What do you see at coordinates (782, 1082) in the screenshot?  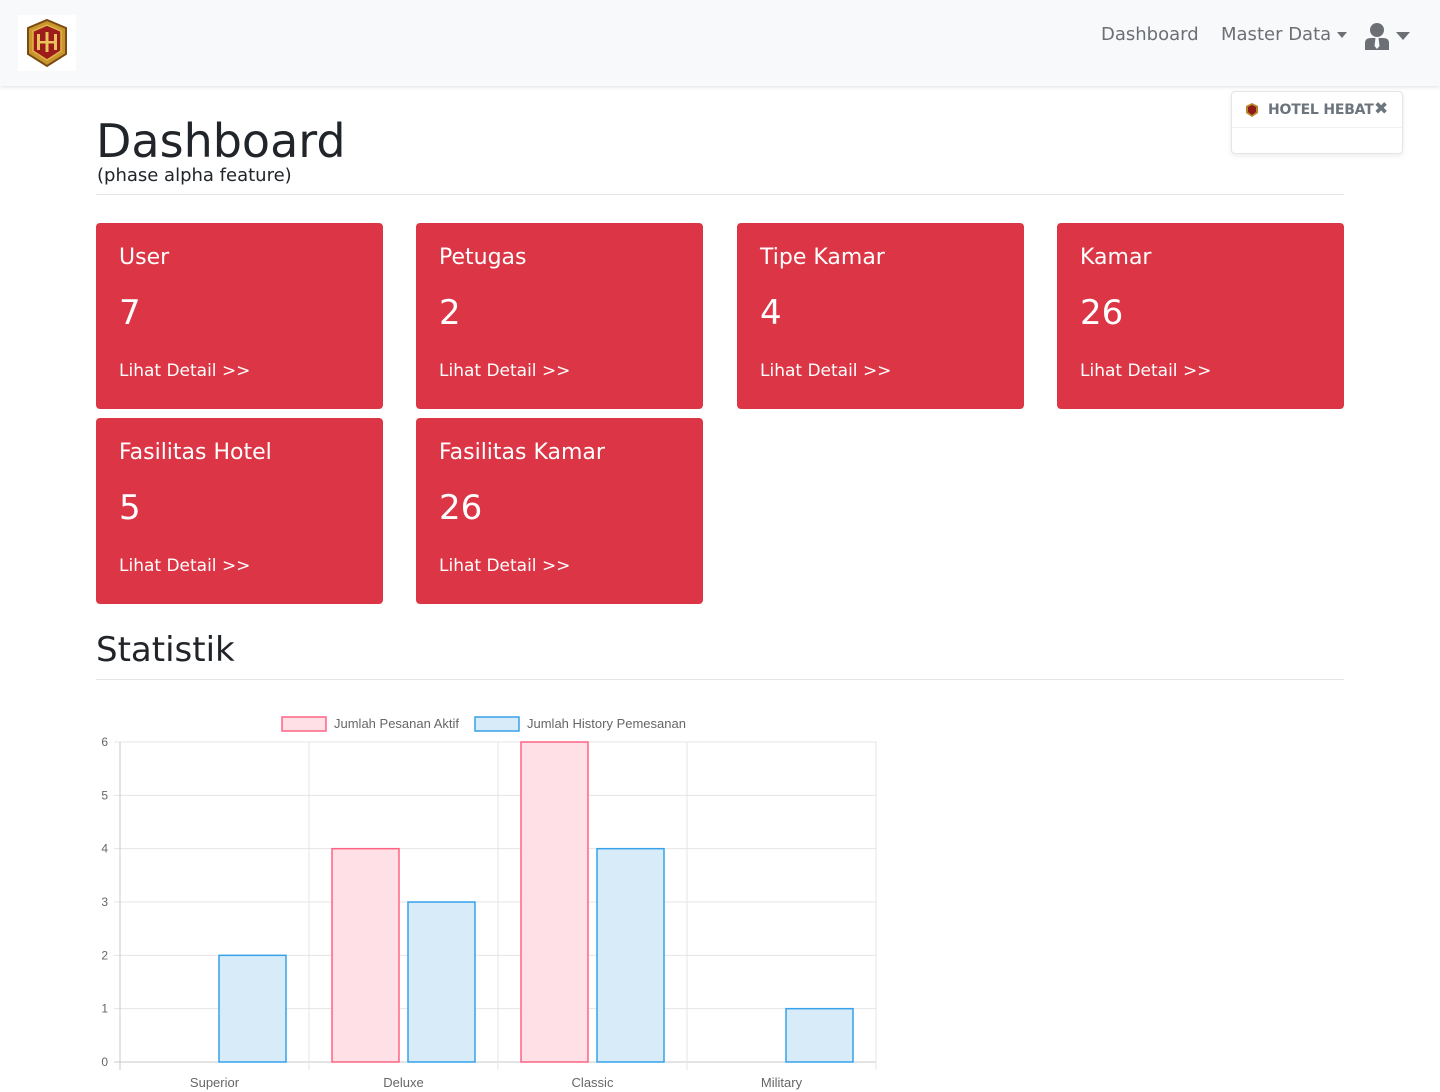 I see `x-tick-label: Military` at bounding box center [782, 1082].